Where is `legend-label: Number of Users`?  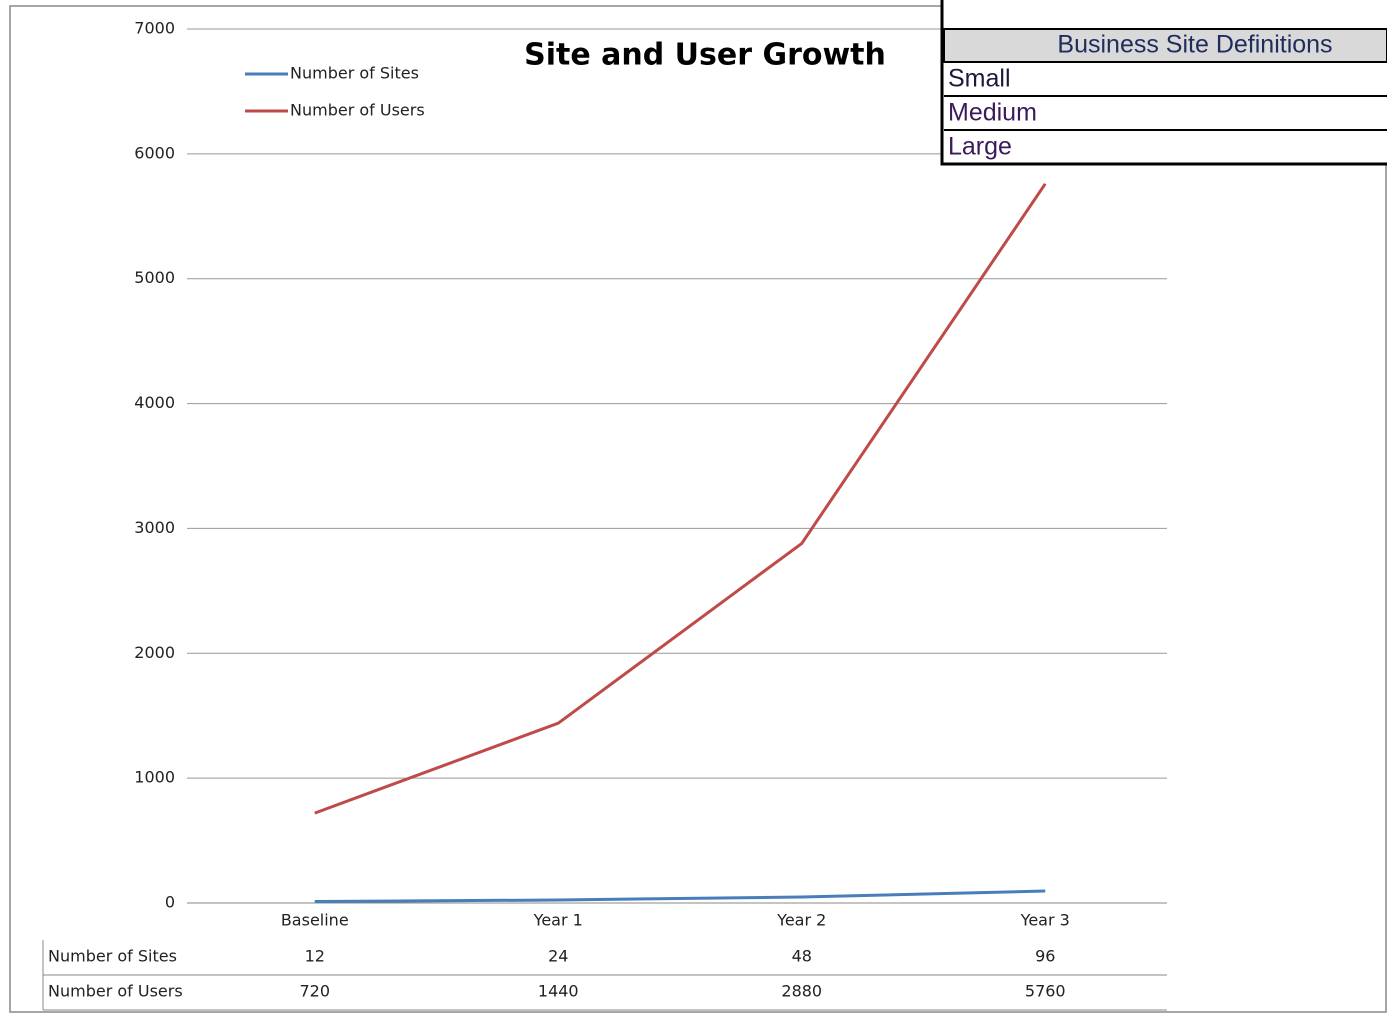
legend-label: Number of Users is located at coordinates (357, 110).